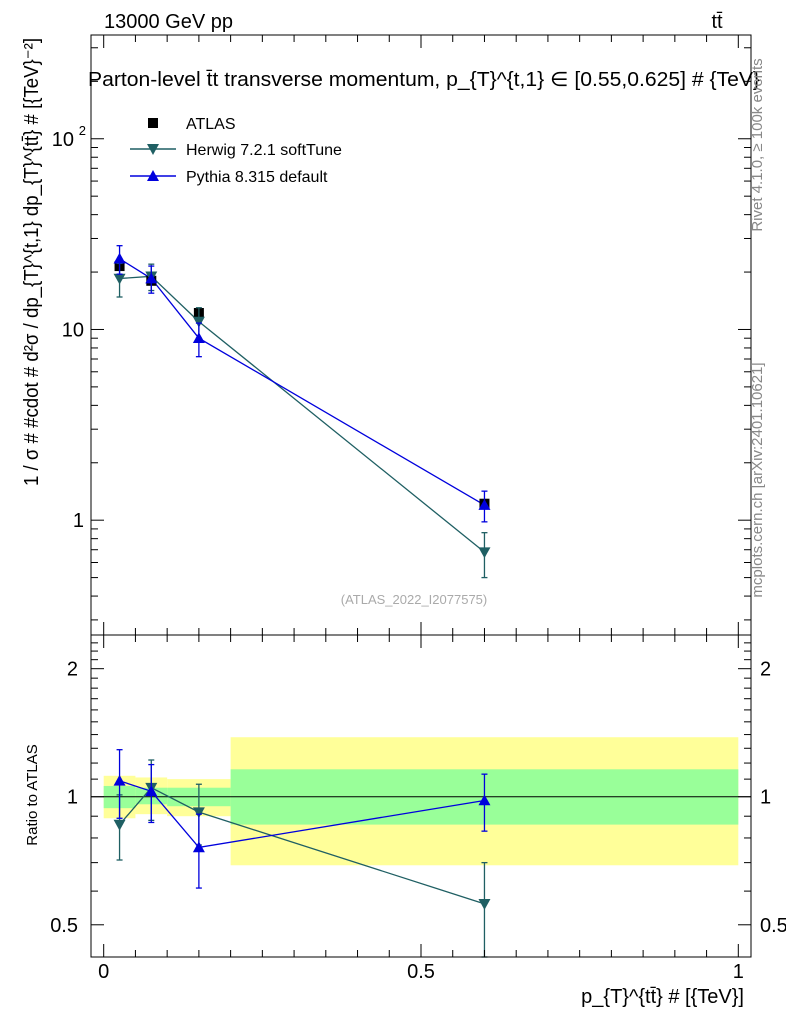 The width and height of the screenshot is (786, 1024). What do you see at coordinates (414, 599) in the screenshot?
I see `analysis-tag: (ATLAS_2022_I2077575)` at bounding box center [414, 599].